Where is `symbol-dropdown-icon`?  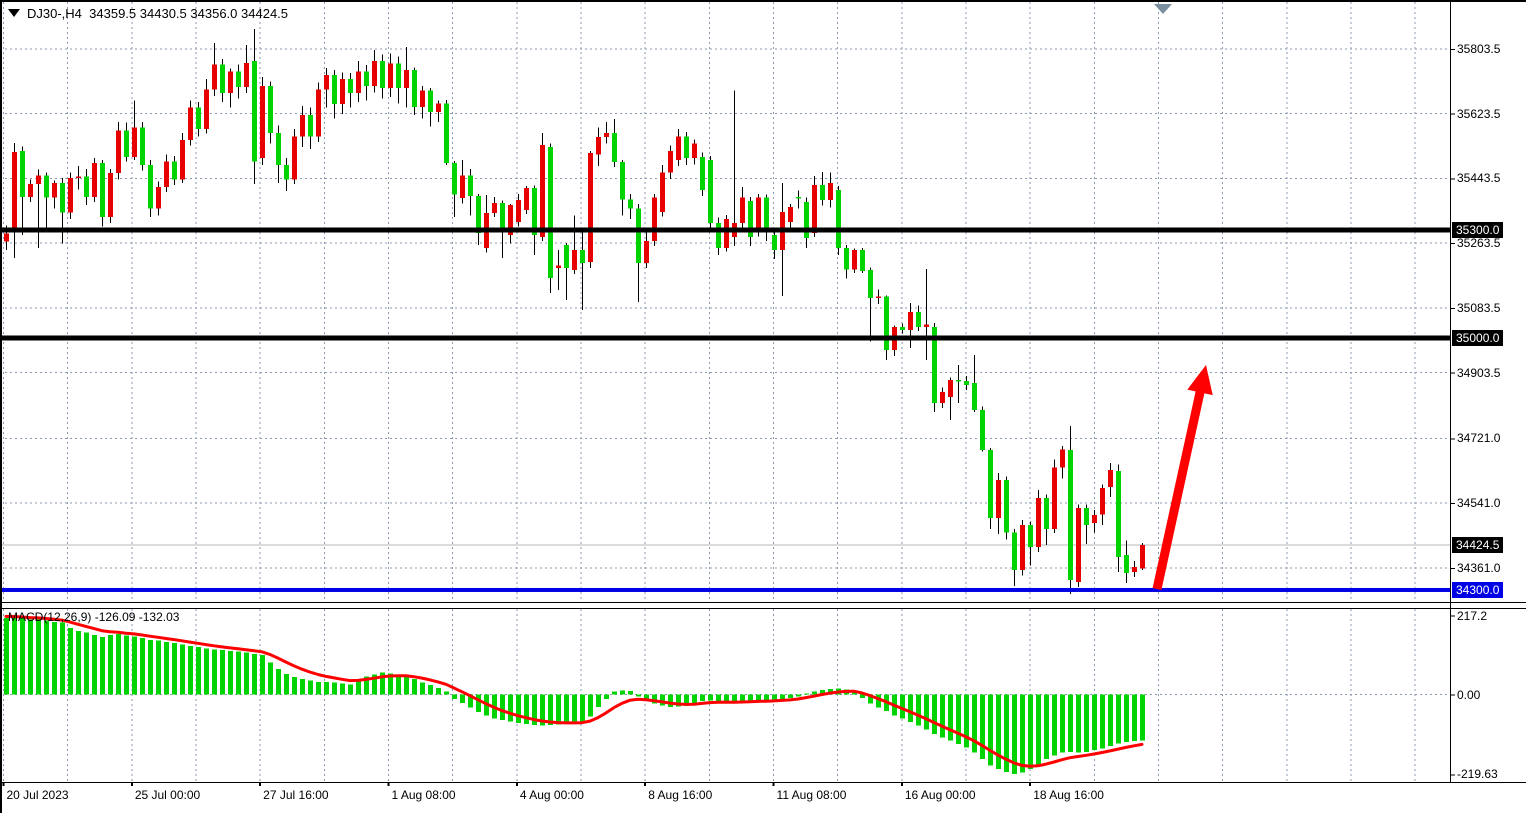 symbol-dropdown-icon is located at coordinates (14, 13).